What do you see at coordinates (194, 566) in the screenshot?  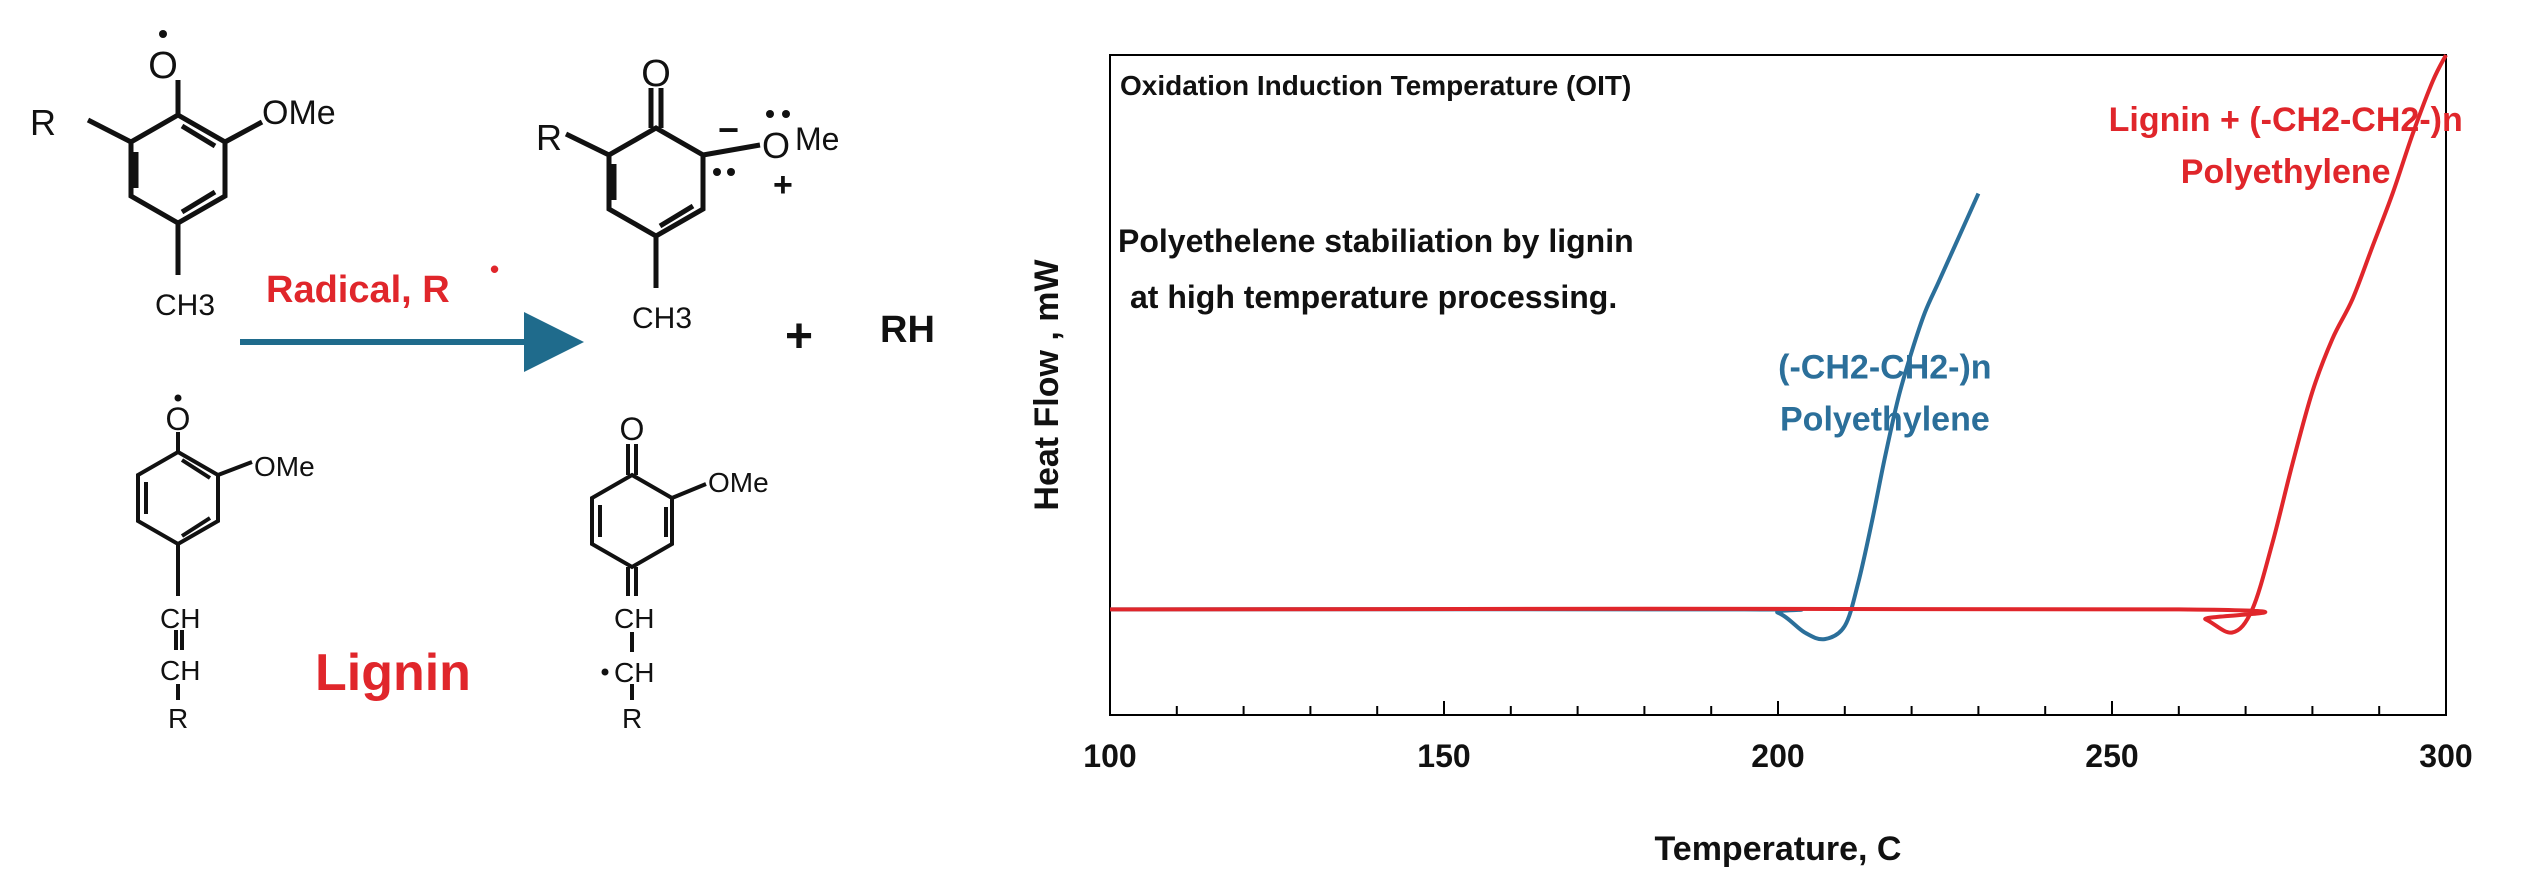 I see `lignin-unit-molecule` at bounding box center [194, 566].